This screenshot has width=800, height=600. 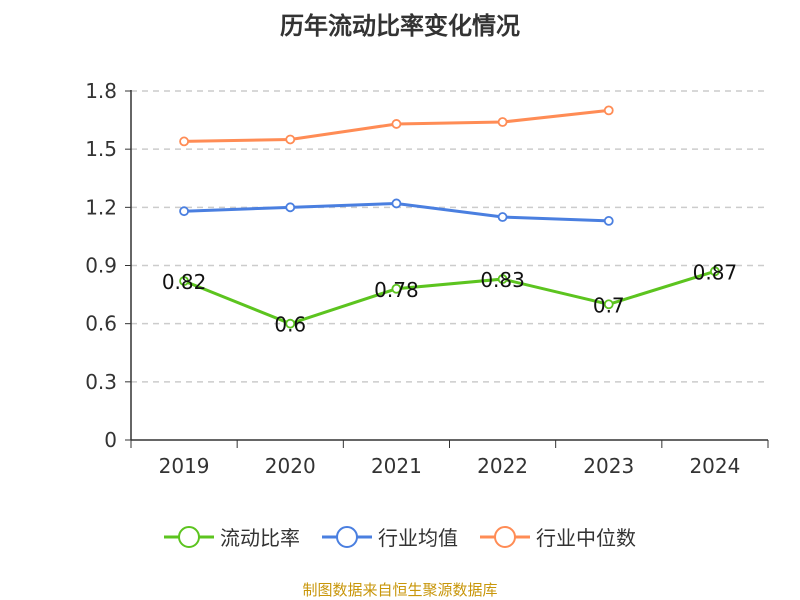 I want to click on legend-item: 流动比率, so click(x=232, y=536).